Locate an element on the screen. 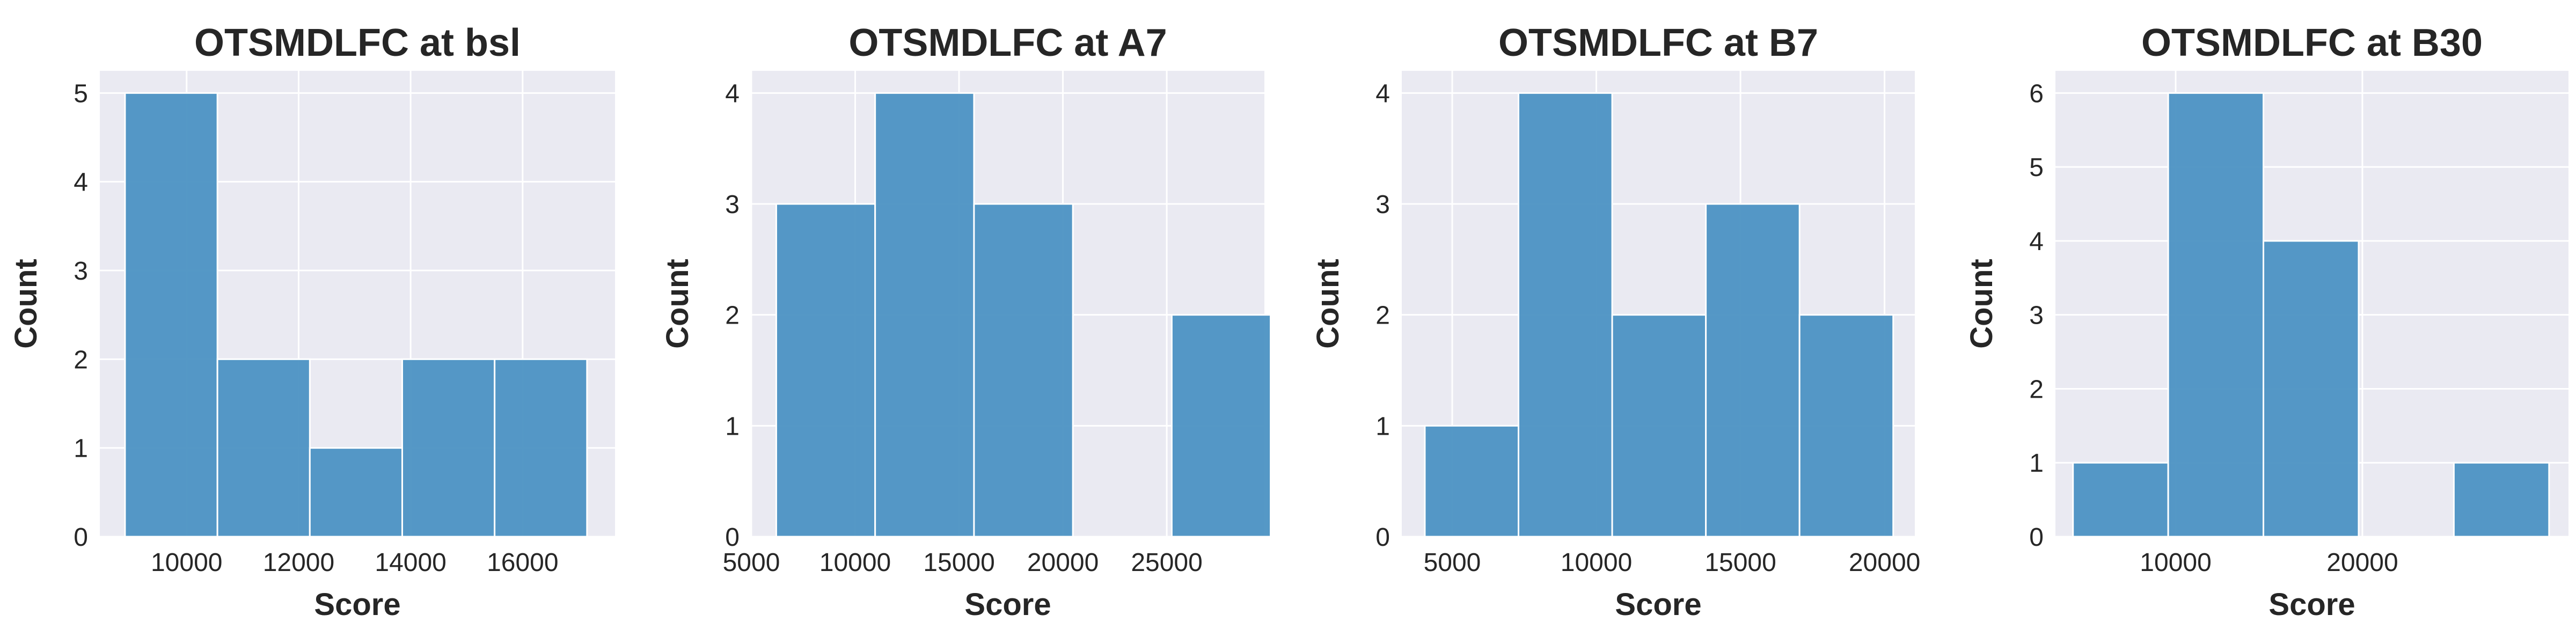  y-tick-label: 6 is located at coordinates (2036, 93).